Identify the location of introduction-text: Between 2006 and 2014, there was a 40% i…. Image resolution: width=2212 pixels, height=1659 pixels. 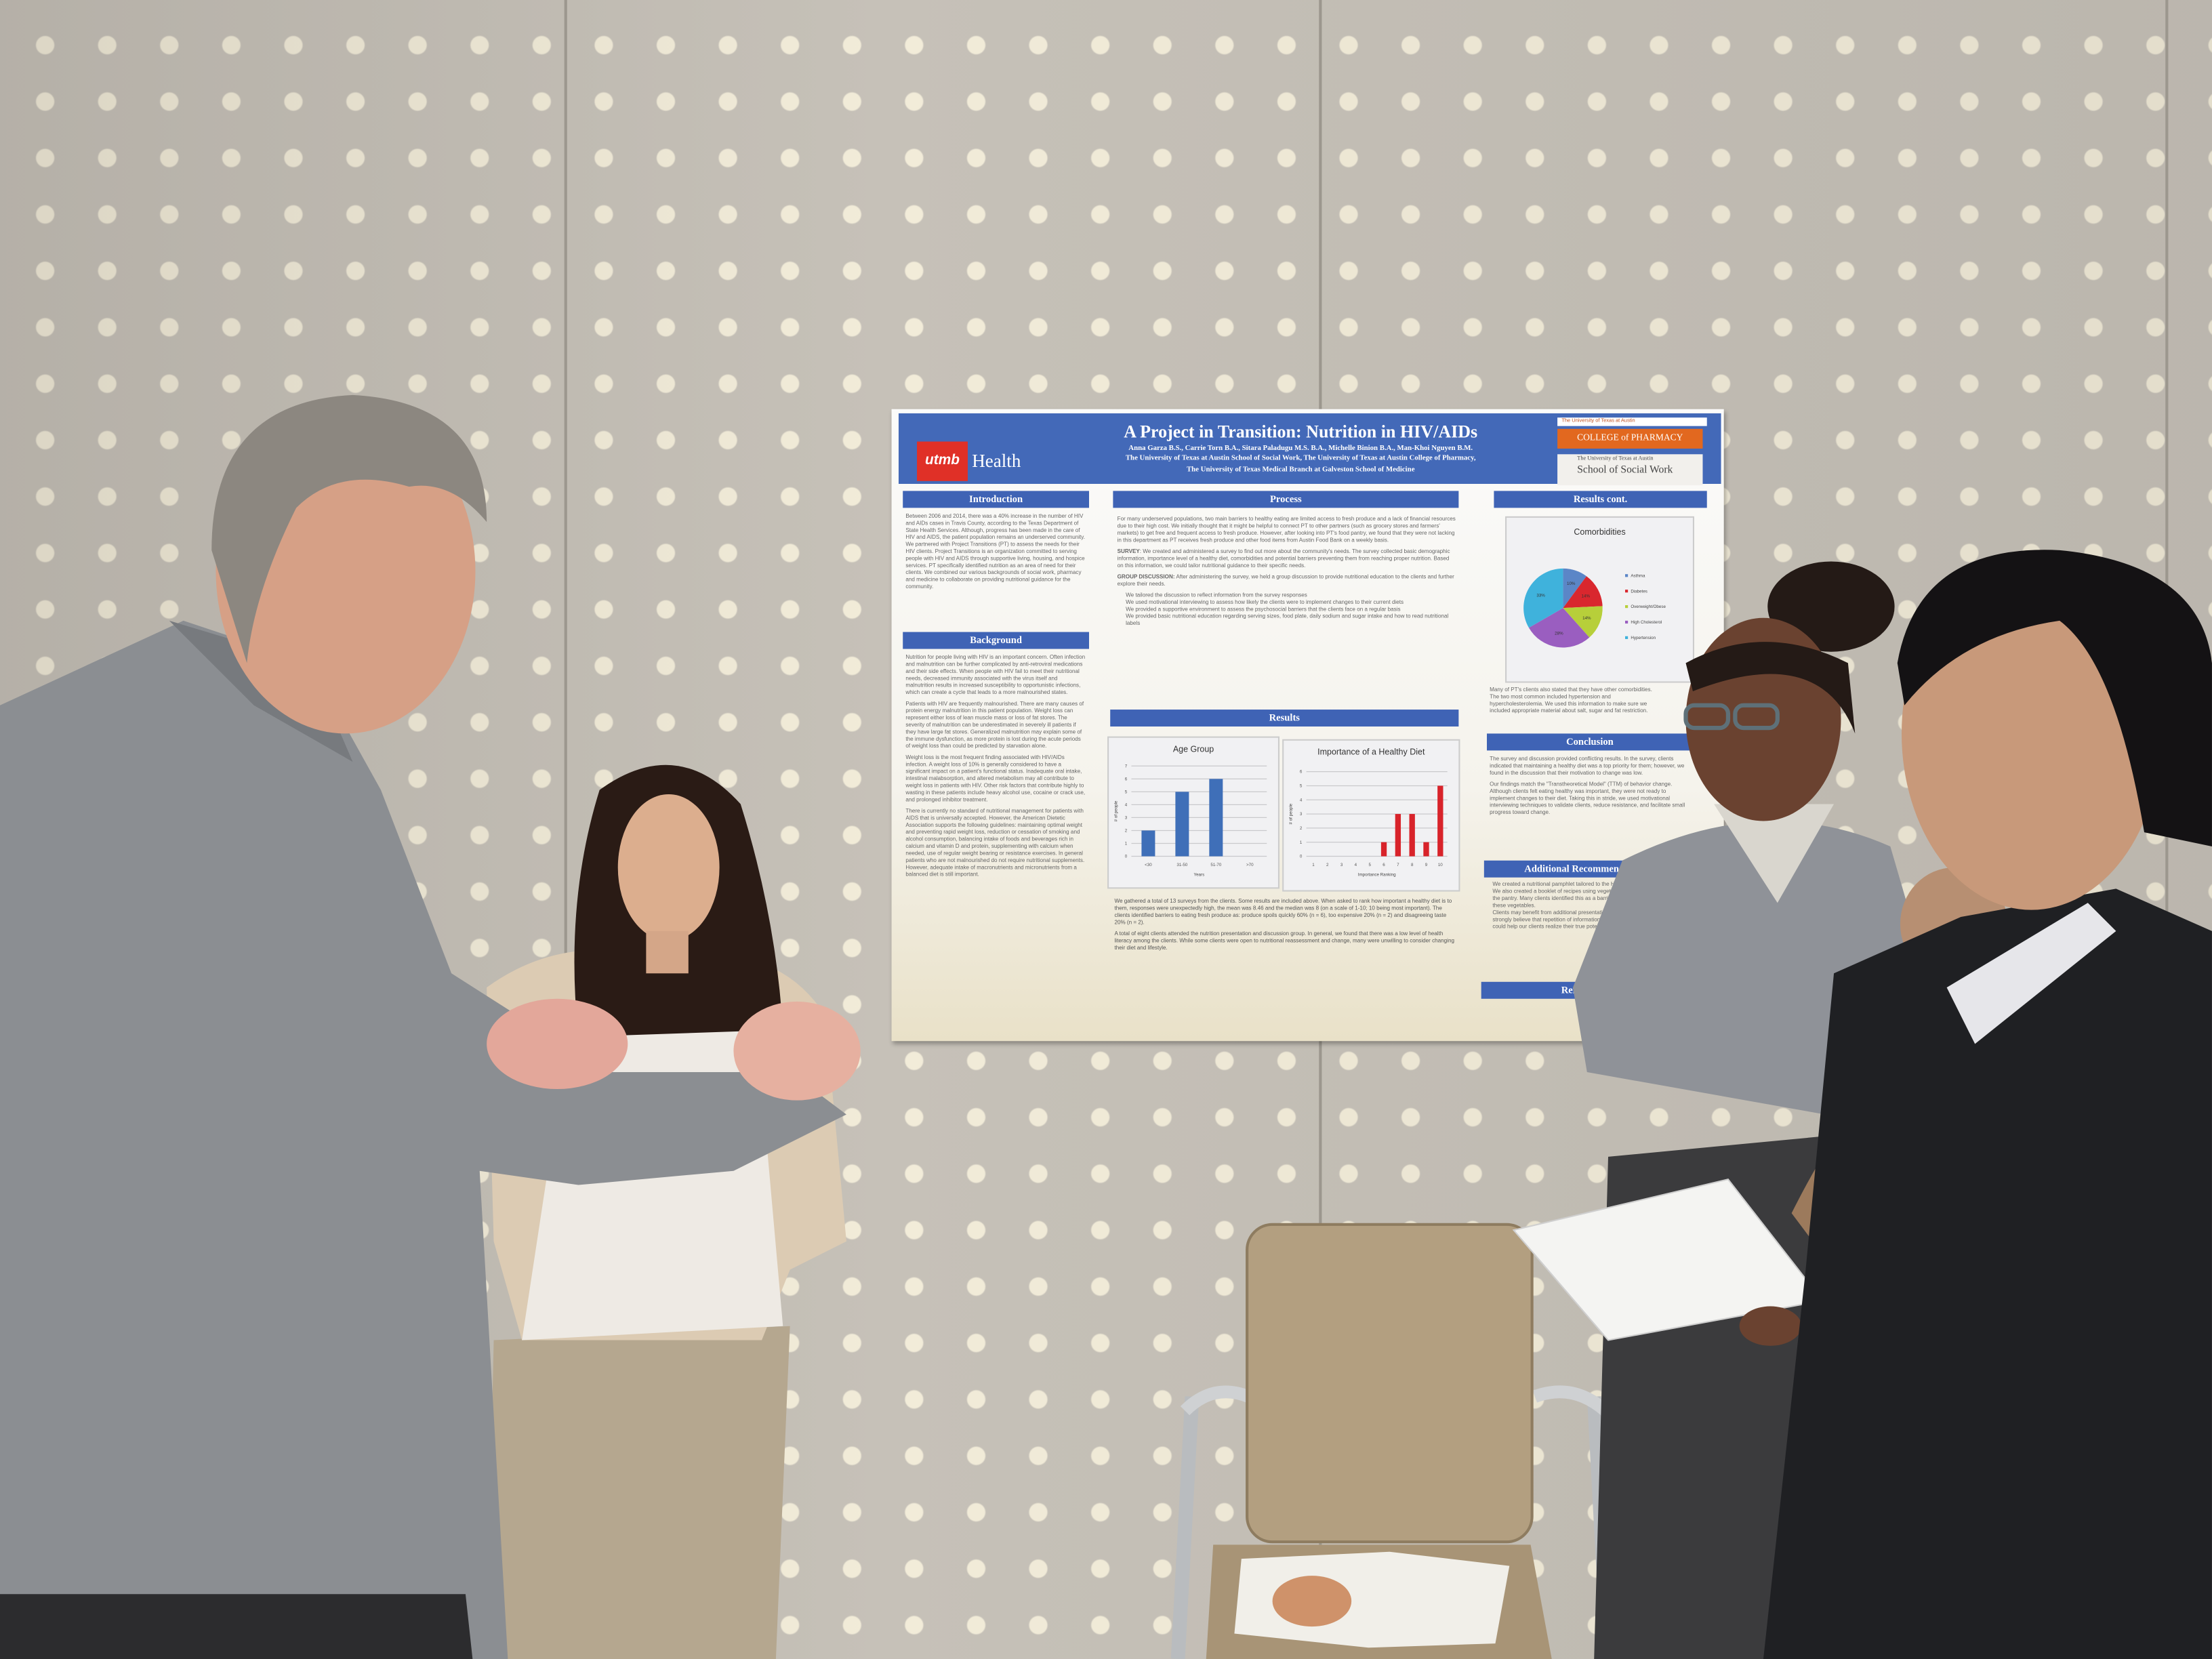
(996, 569).